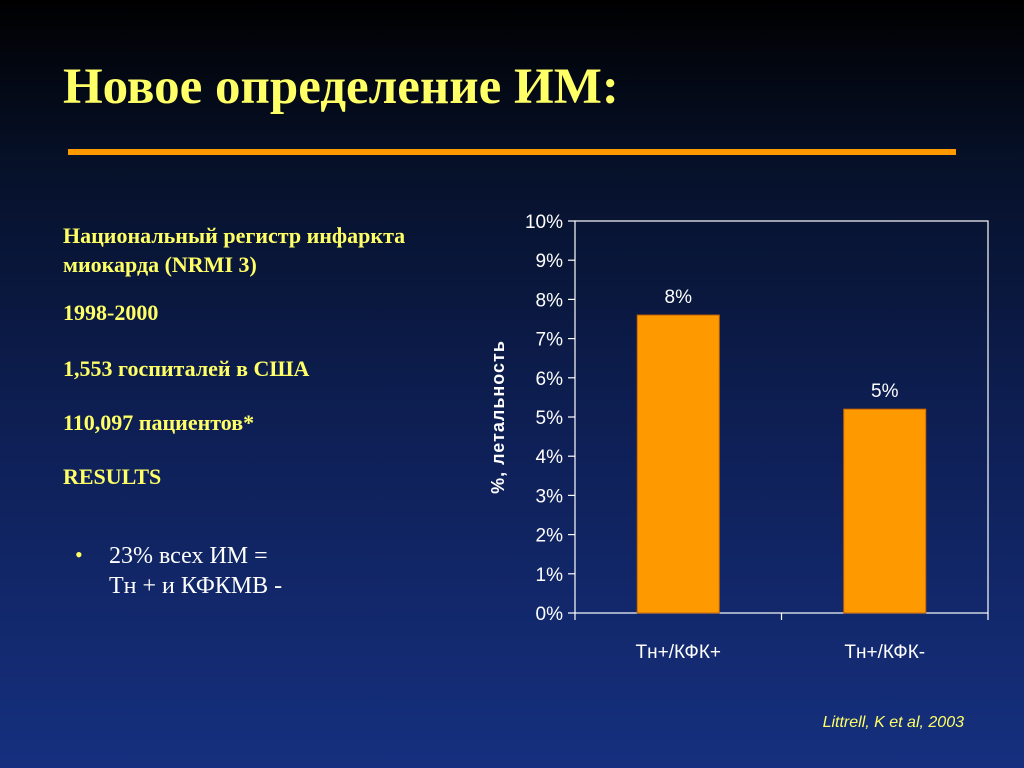 Image resolution: width=1024 pixels, height=768 pixels. I want to click on data-label: 5%, so click(885, 391).